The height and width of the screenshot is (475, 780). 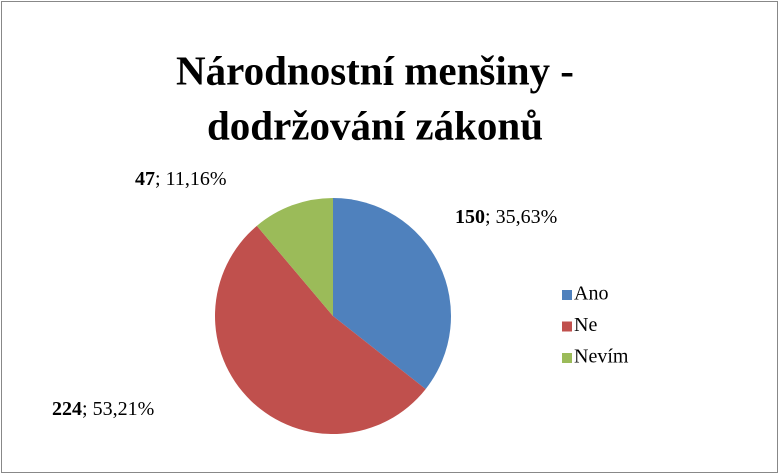 I want to click on data-label: 224; 53,21%, so click(x=103, y=409).